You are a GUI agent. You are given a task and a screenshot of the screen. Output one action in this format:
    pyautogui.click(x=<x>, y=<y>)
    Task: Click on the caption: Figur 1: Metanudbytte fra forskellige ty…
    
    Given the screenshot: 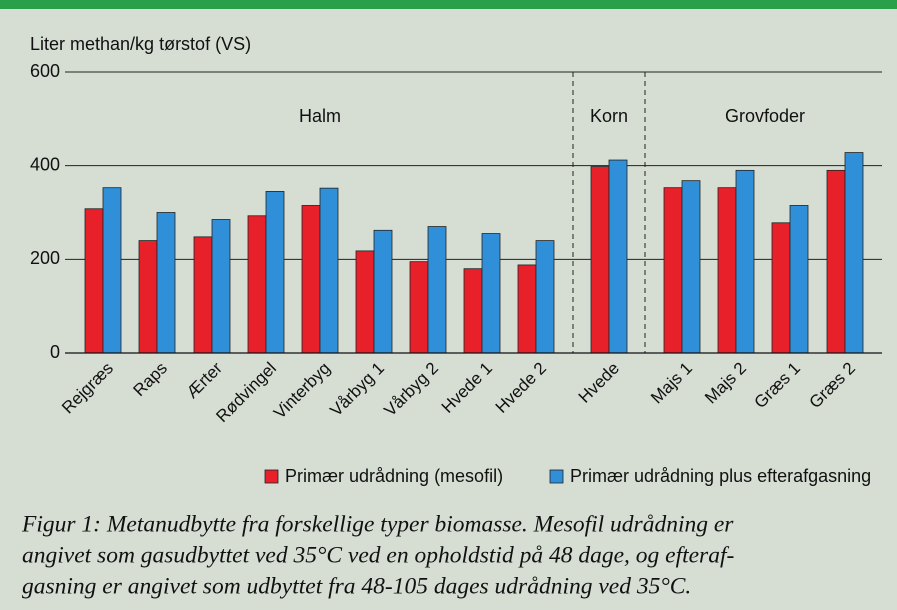 What is the action you would take?
    pyautogui.click(x=377, y=524)
    